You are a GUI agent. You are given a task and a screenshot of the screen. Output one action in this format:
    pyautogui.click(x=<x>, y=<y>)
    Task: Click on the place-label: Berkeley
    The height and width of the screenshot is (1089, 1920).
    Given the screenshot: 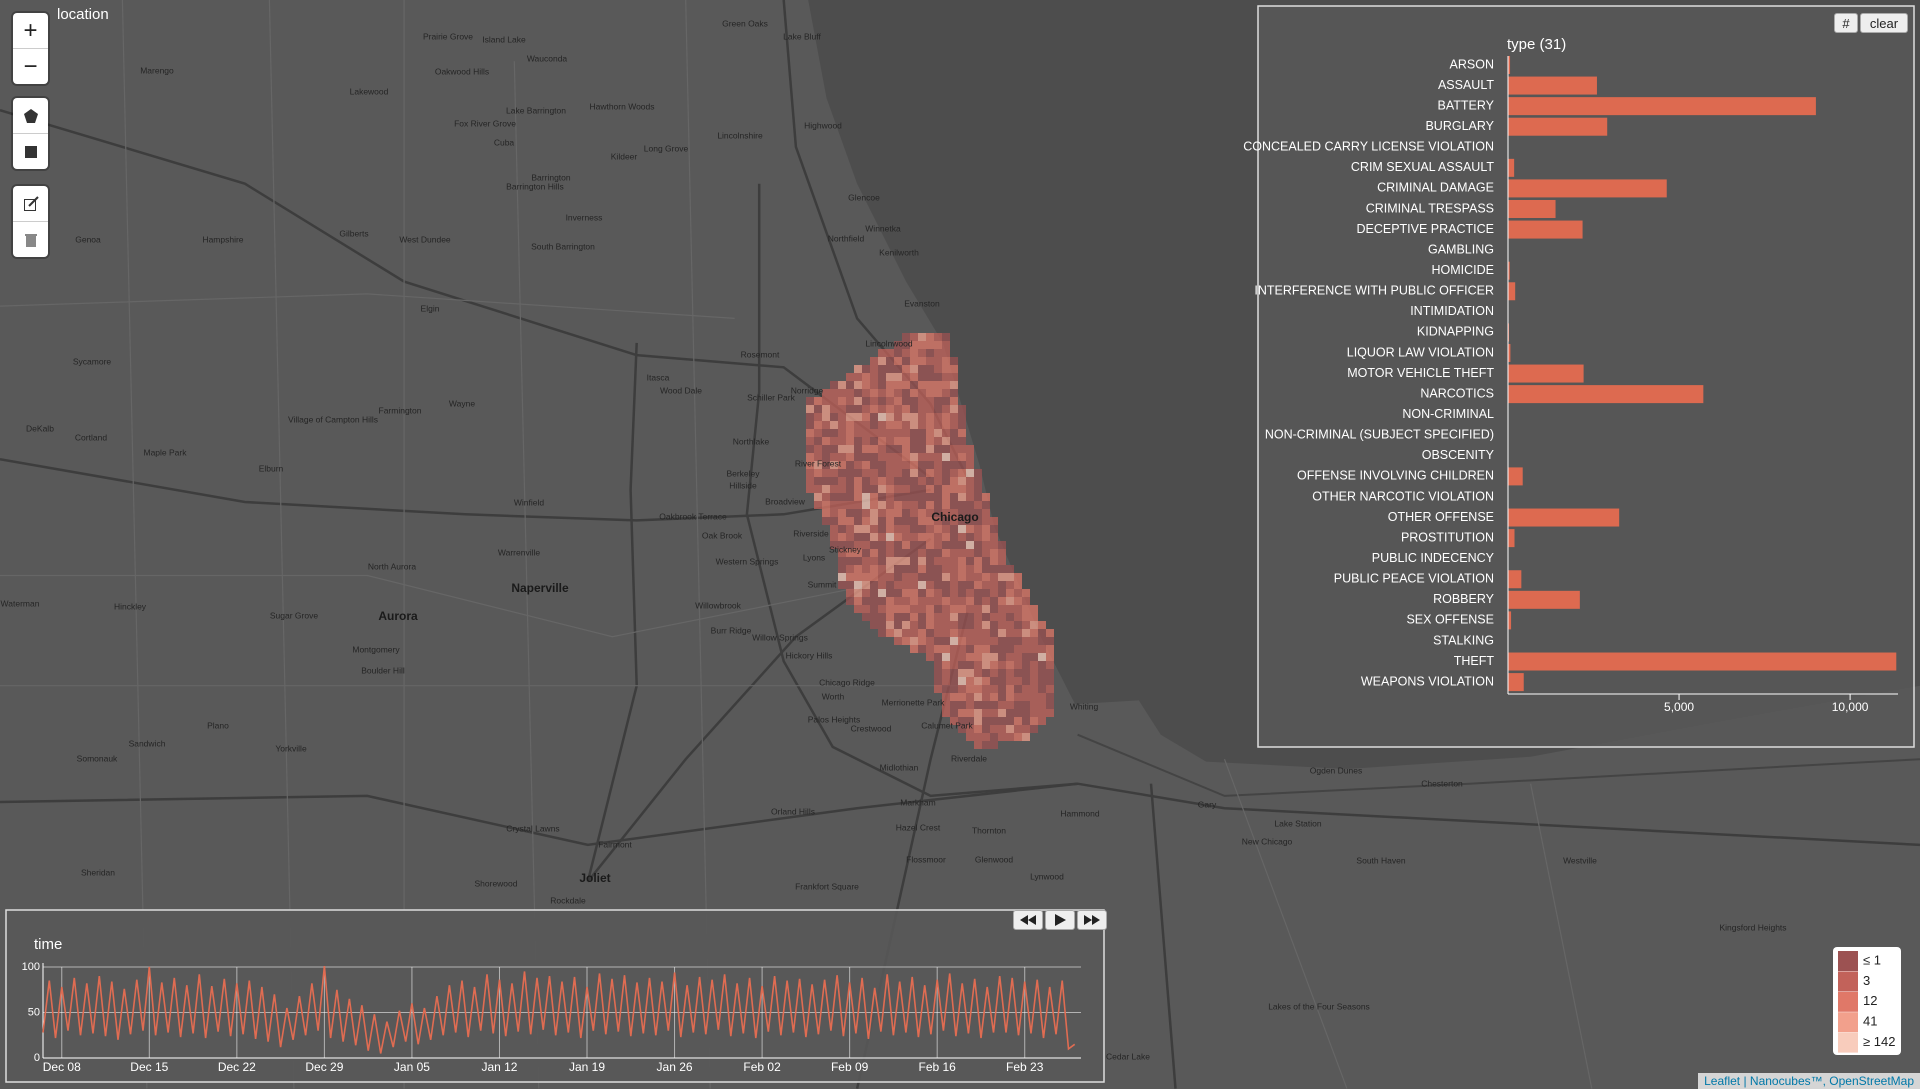 What is the action you would take?
    pyautogui.click(x=743, y=473)
    